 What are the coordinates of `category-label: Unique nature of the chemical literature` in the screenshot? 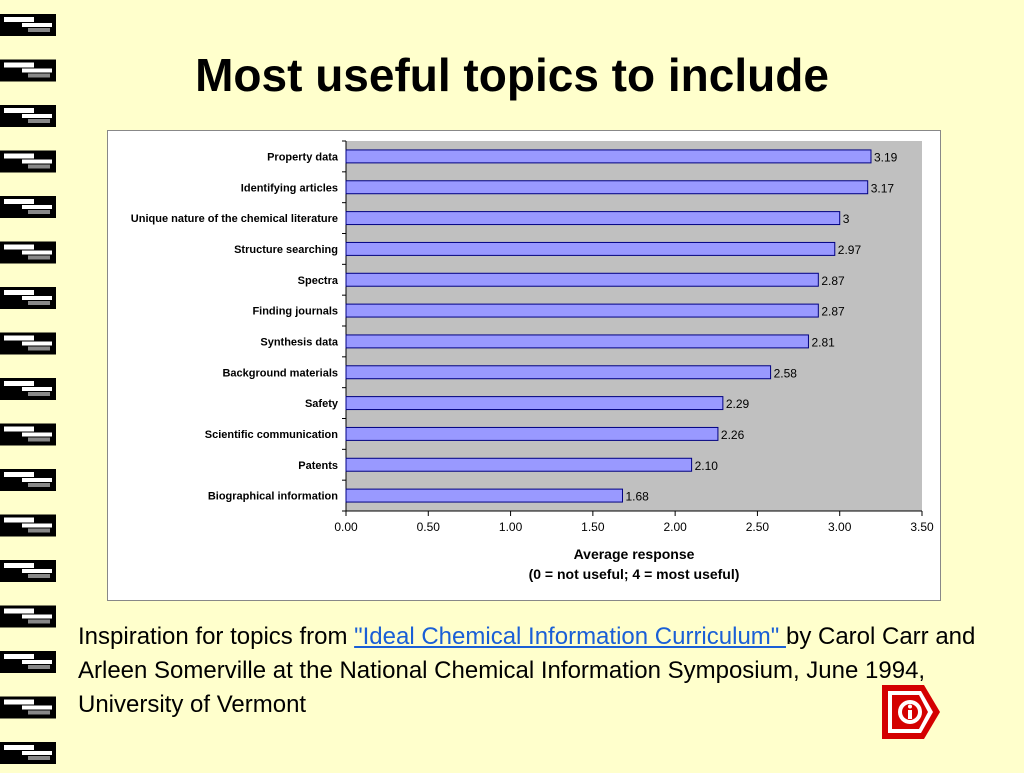 It's located at (234, 219).